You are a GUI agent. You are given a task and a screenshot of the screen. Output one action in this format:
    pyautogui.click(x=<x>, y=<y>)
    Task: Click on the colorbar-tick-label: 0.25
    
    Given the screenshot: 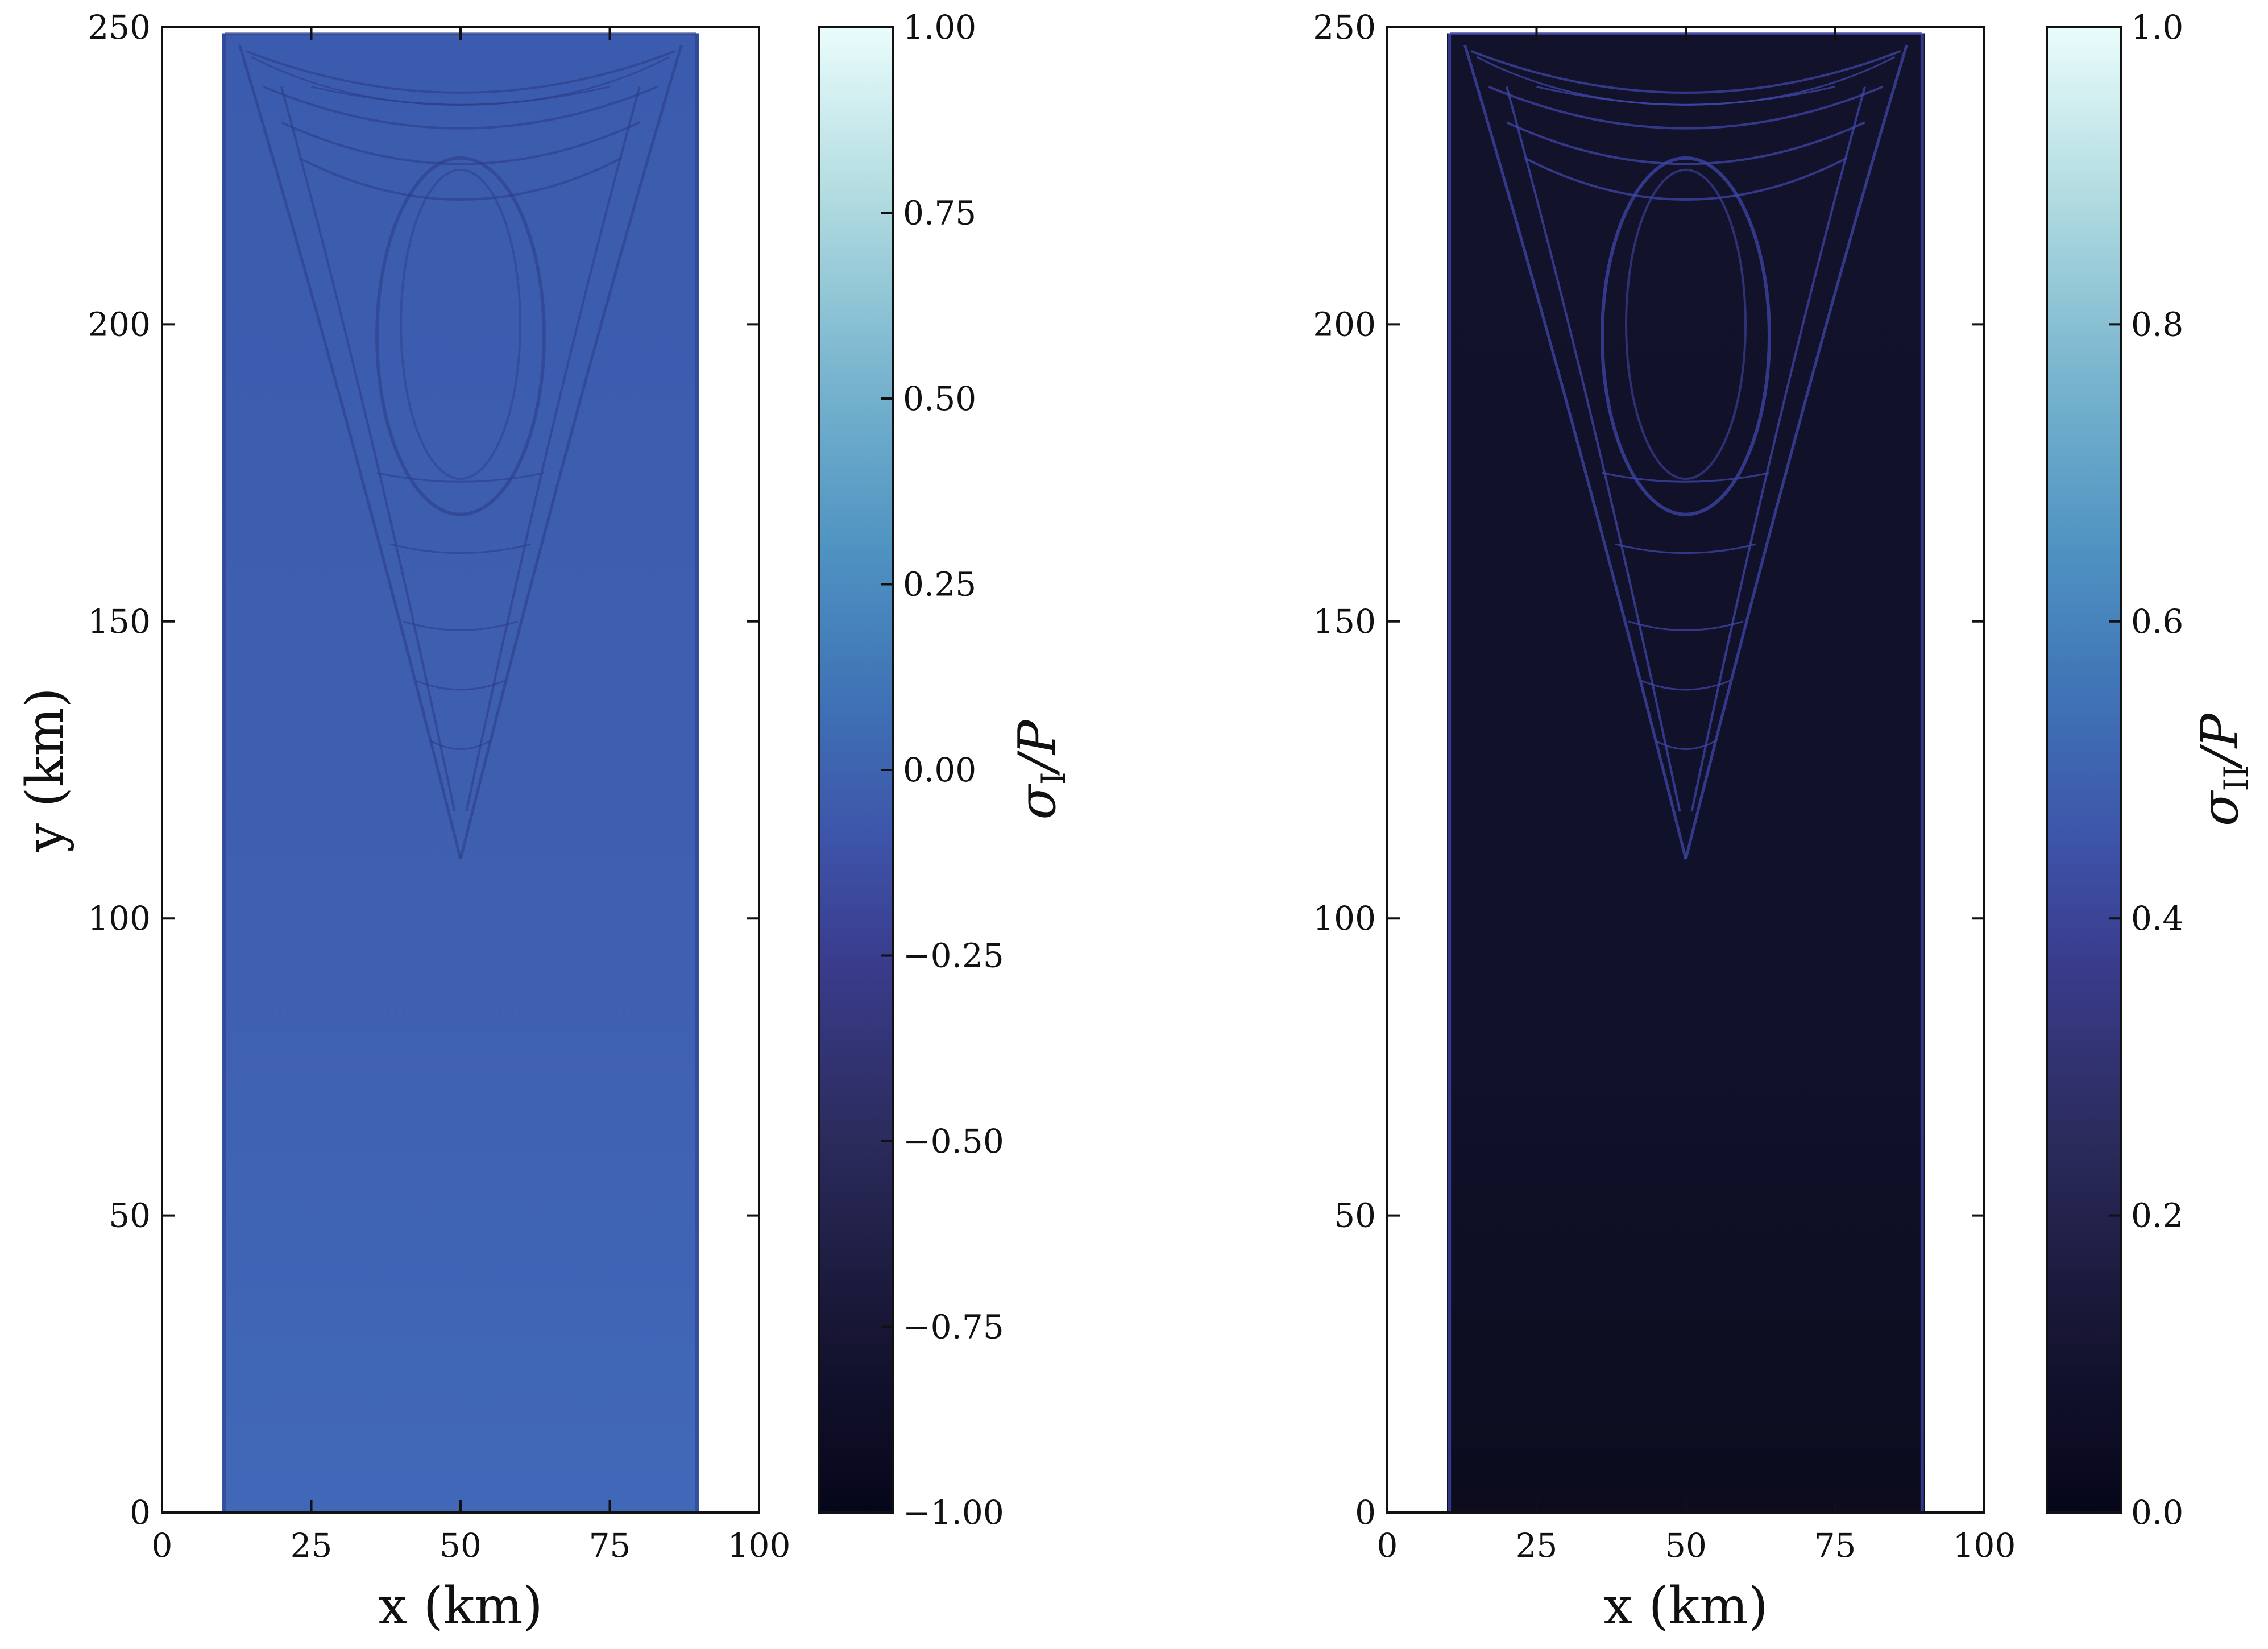 What is the action you would take?
    pyautogui.click(x=939, y=584)
    